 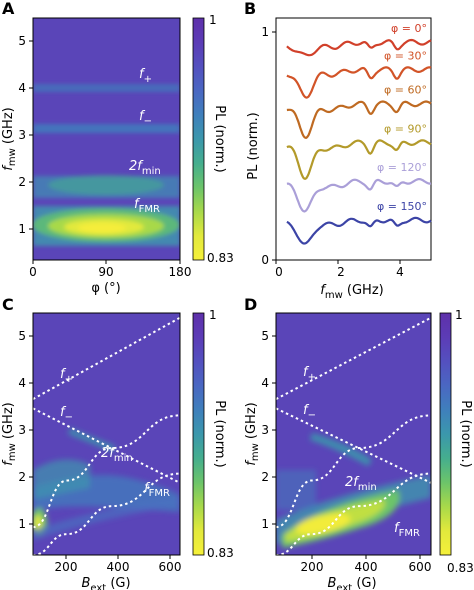 What do you see at coordinates (309, 374) in the screenshot?
I see `panel-d-fplus-label: f+` at bounding box center [309, 374].